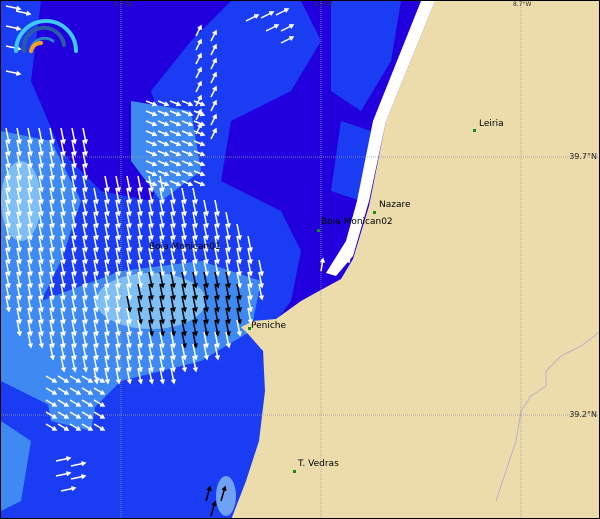 This screenshot has width=600, height=519. I want to click on place-leiria: Leiria, so click(491, 124).